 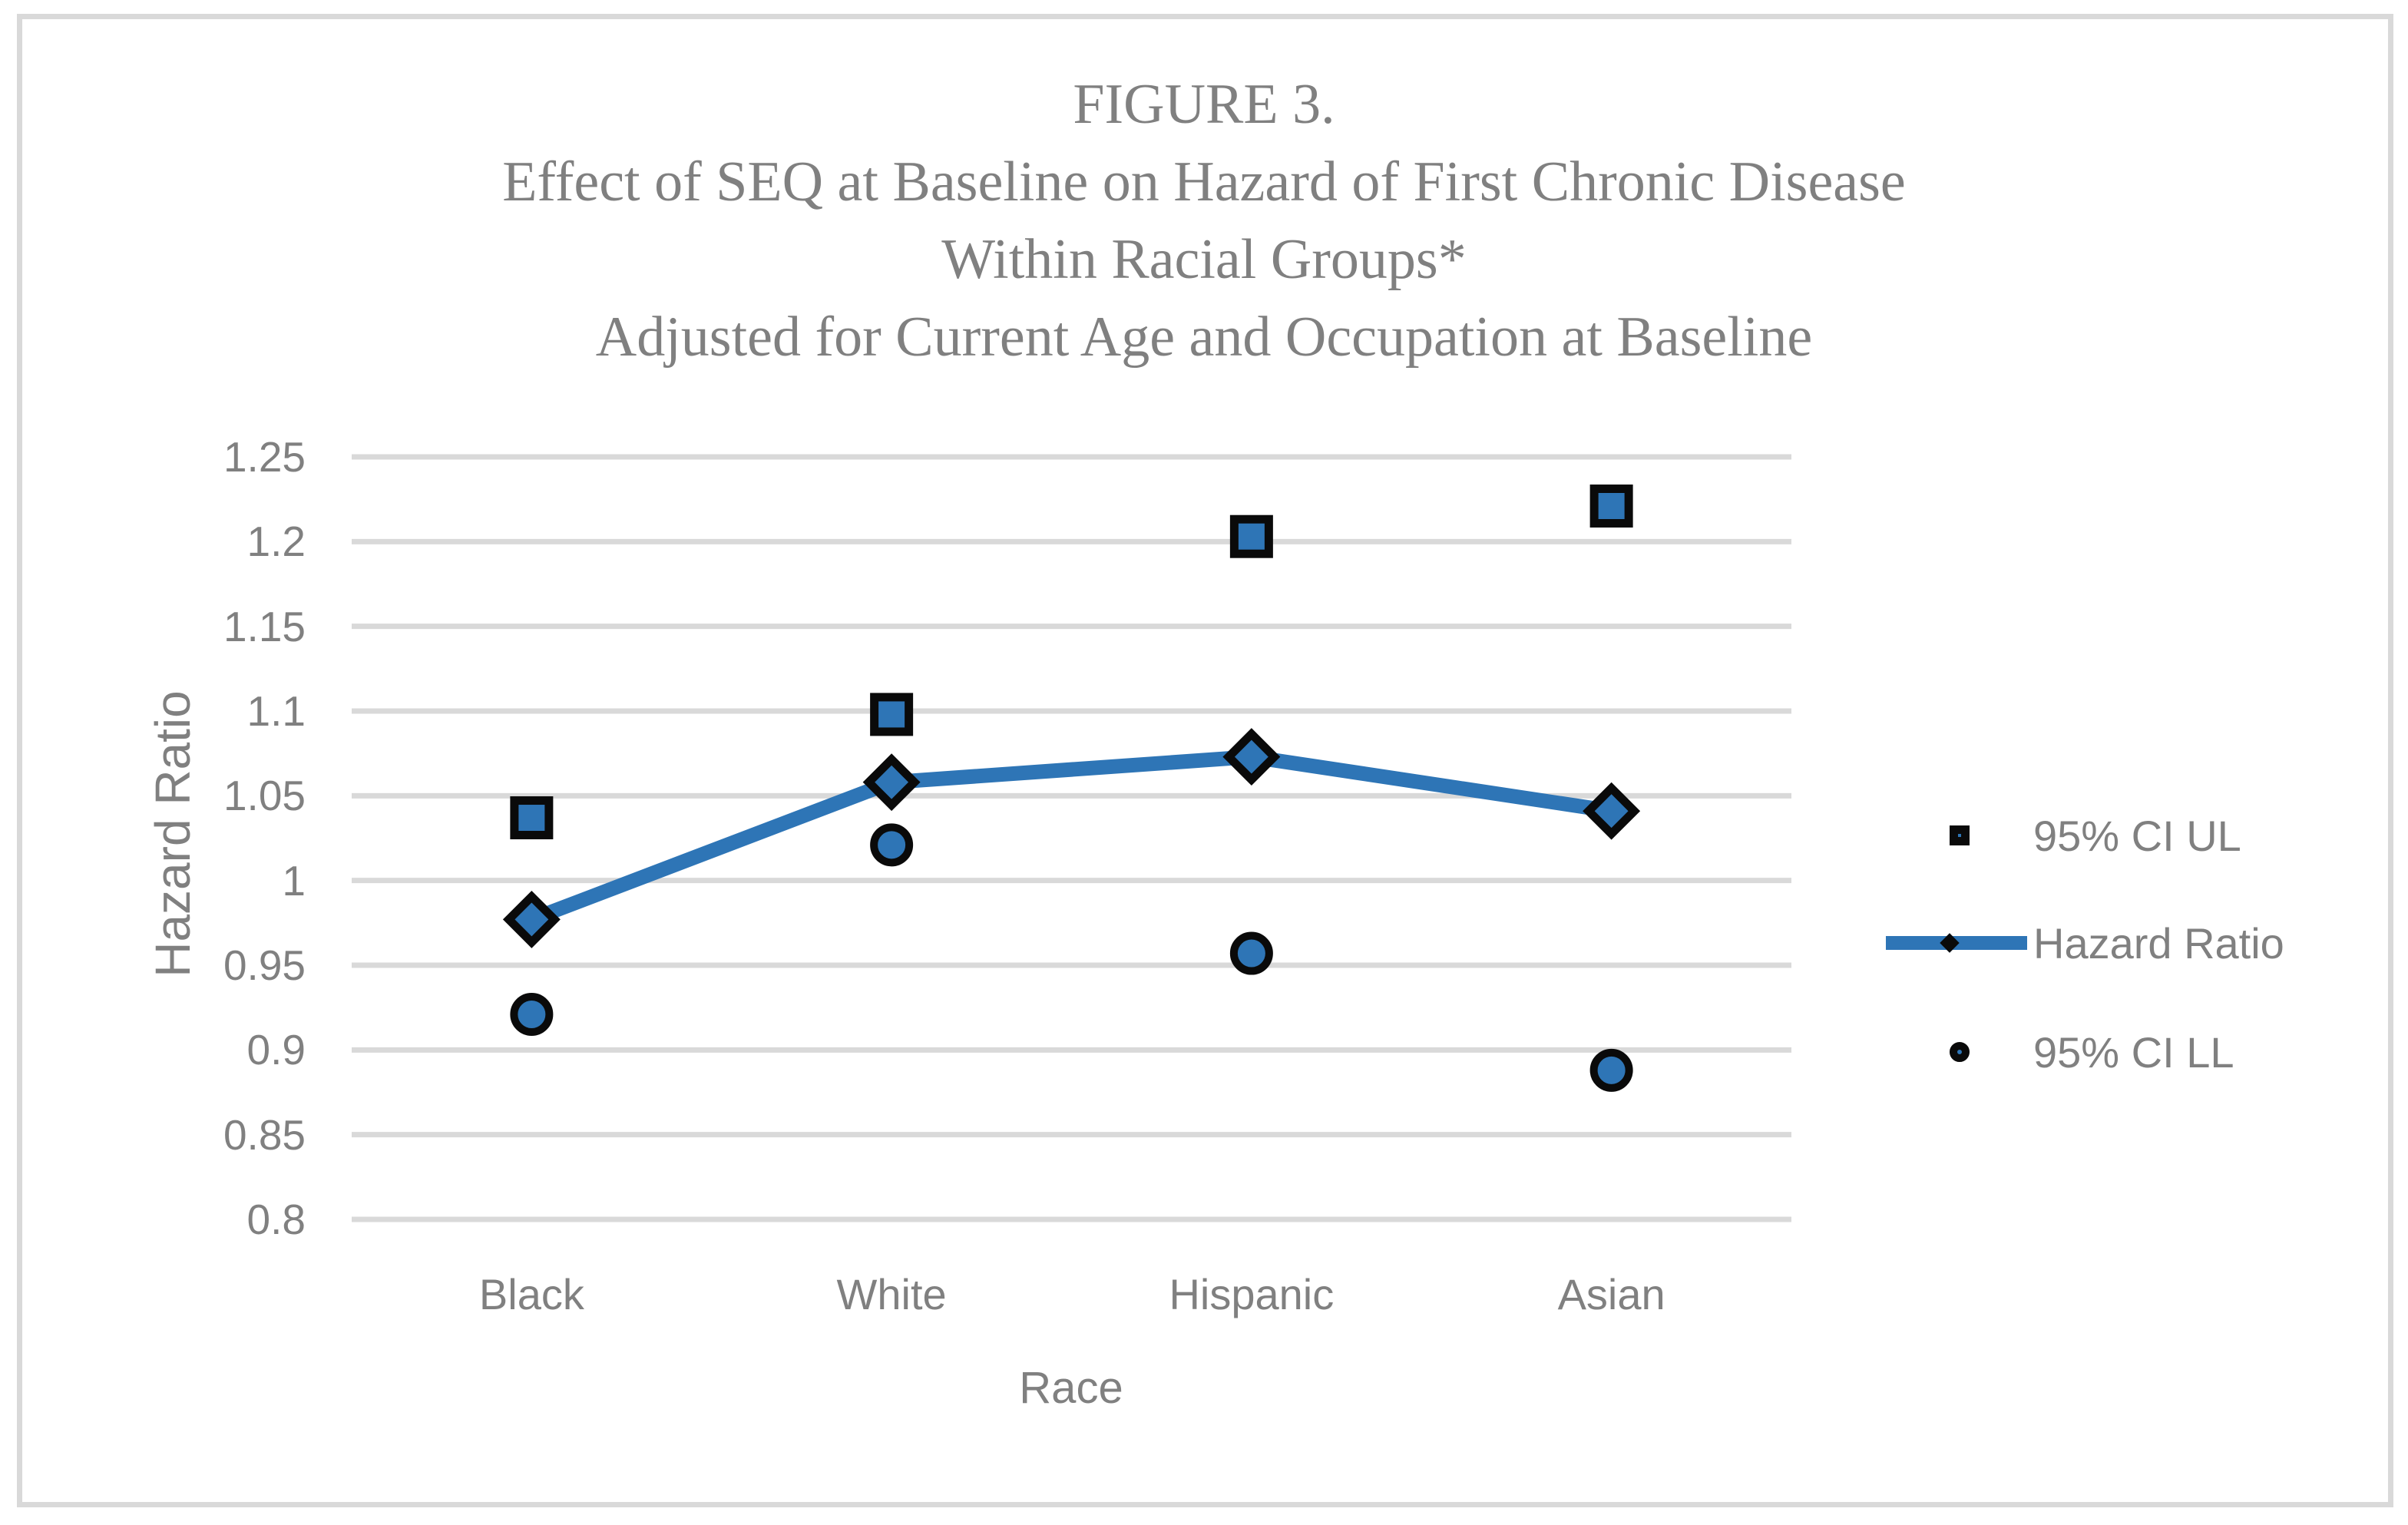 What do you see at coordinates (1071, 1388) in the screenshot?
I see `x-axis-title: Race` at bounding box center [1071, 1388].